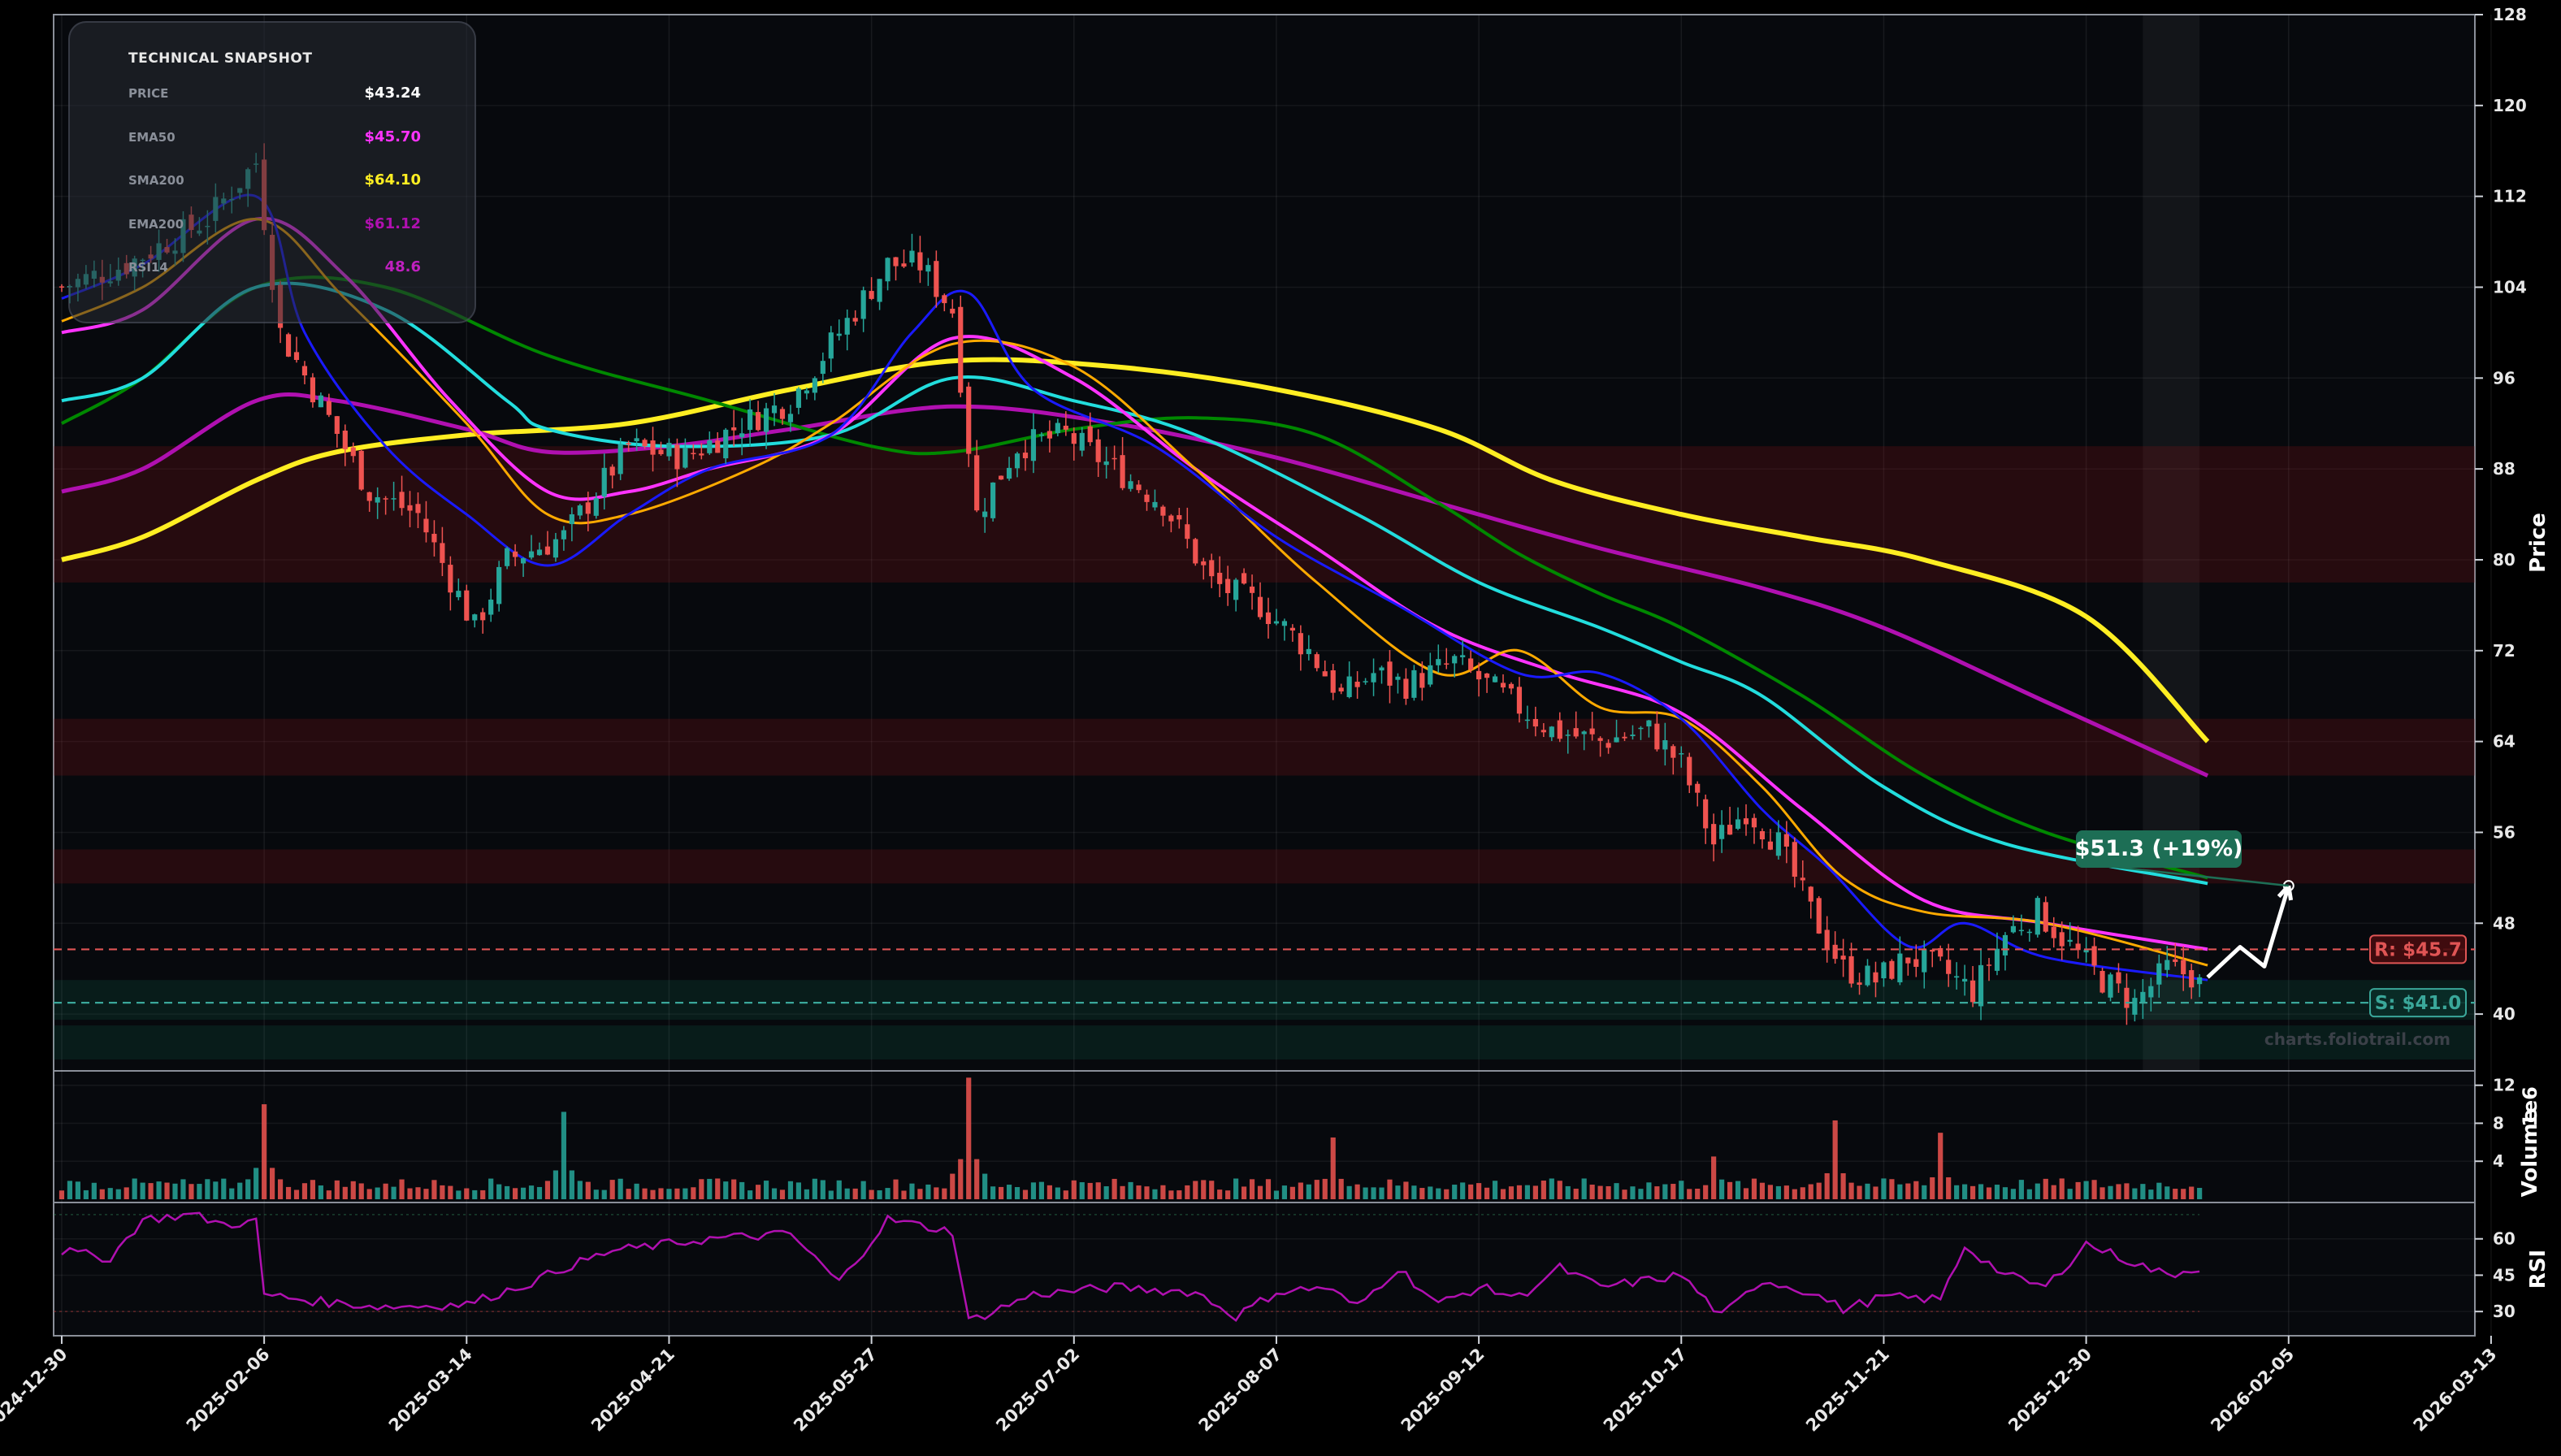 This screenshot has height=1456, width=2561. What do you see at coordinates (2504, 742) in the screenshot?
I see `price-axis-tick-label: 64` at bounding box center [2504, 742].